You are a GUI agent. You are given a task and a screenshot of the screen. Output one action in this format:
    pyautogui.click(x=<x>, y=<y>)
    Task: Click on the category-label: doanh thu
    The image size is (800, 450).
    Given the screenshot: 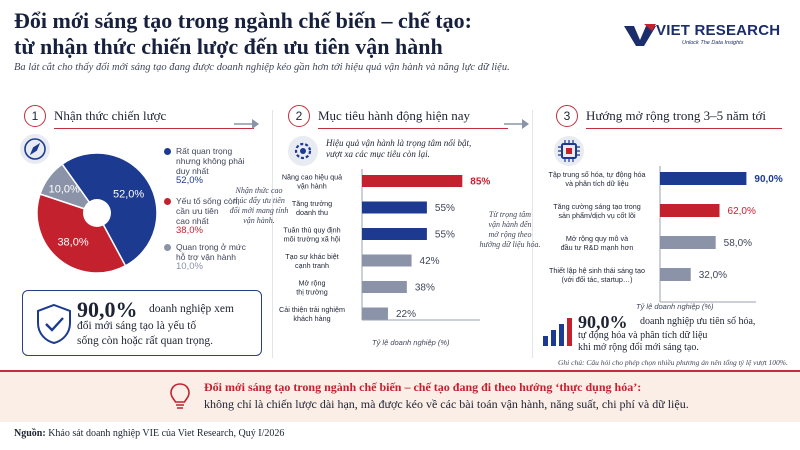 What is the action you would take?
    pyautogui.click(x=312, y=212)
    